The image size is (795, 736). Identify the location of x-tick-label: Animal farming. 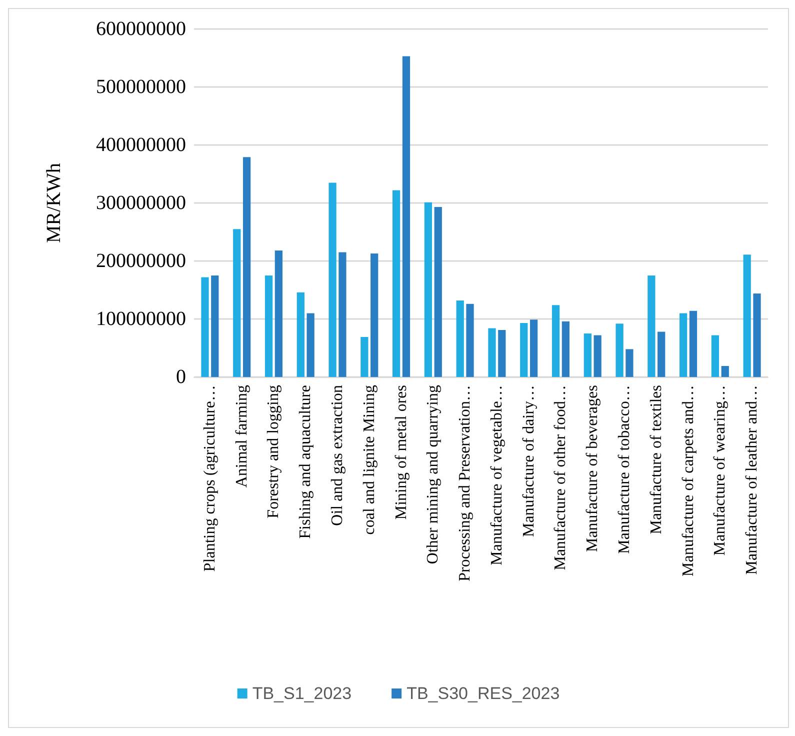
(241, 436).